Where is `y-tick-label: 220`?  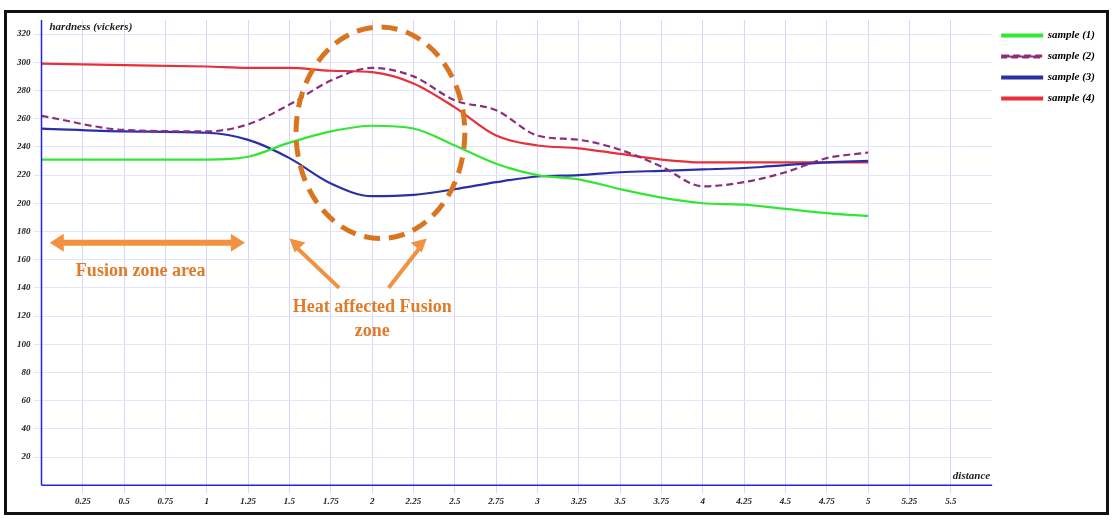
y-tick-label: 220 is located at coordinates (23, 174).